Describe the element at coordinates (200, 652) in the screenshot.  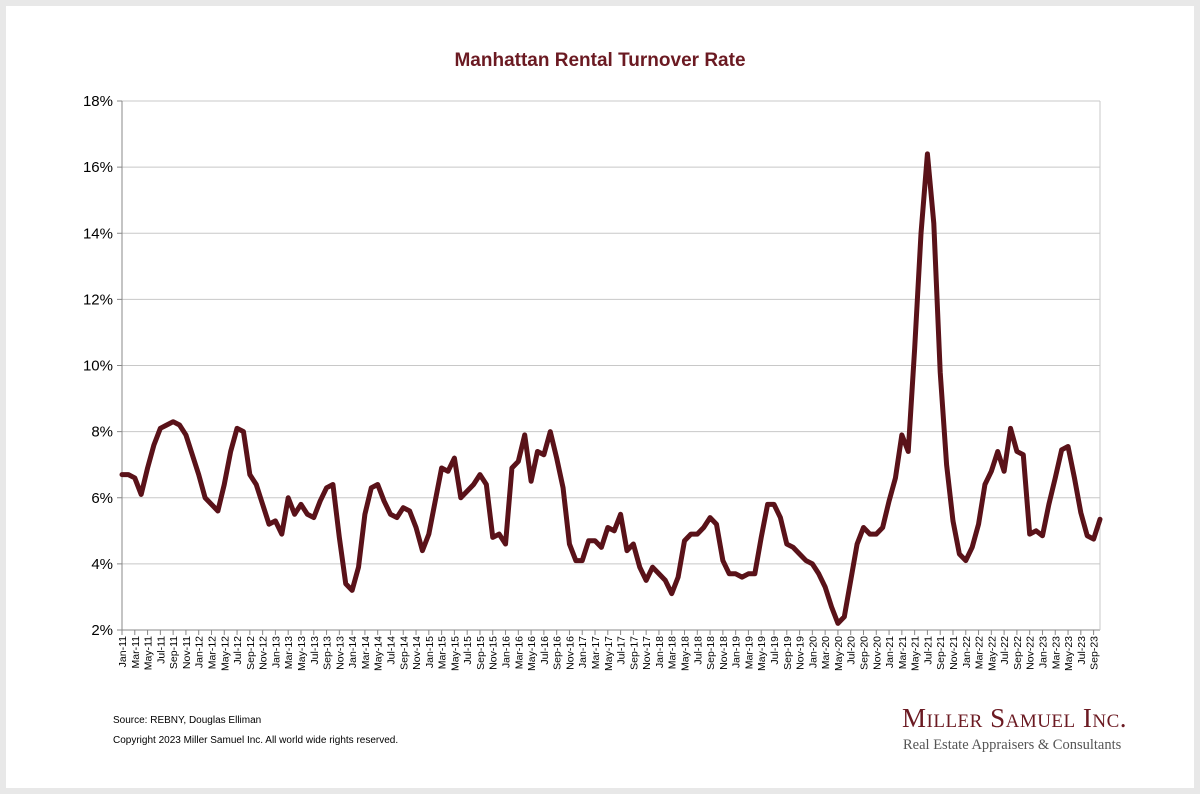
I see `x-tick-label: Jan-12` at that location.